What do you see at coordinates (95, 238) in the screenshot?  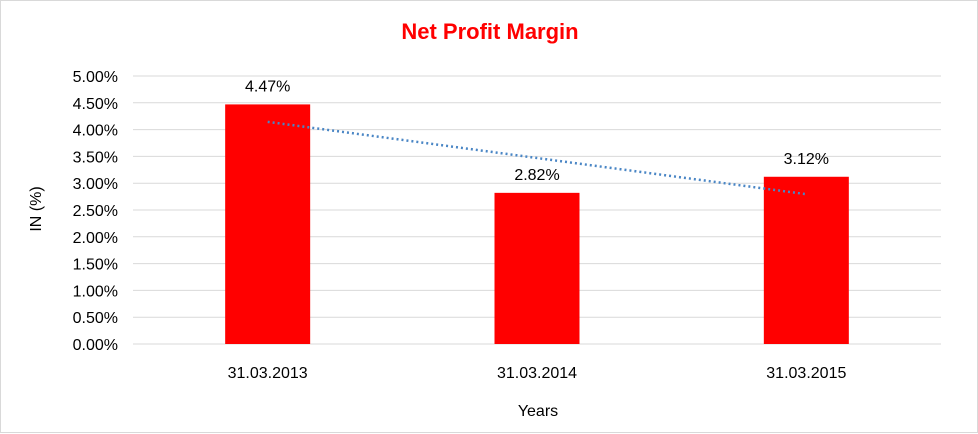 I see `y-tick-label: 2.00%` at bounding box center [95, 238].